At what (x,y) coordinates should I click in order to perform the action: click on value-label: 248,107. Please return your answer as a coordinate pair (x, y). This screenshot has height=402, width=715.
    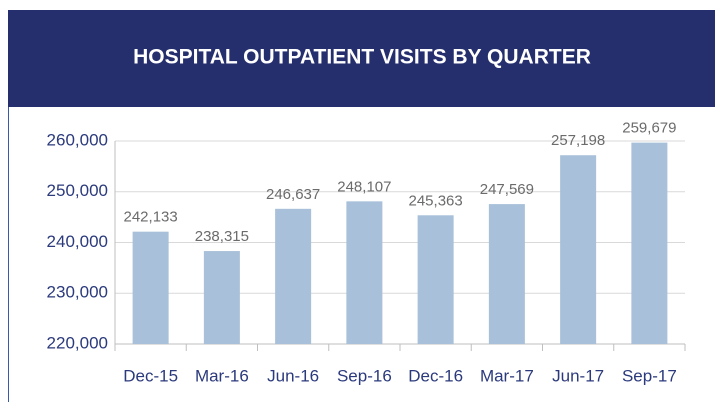
    Looking at the image, I should click on (364, 186).